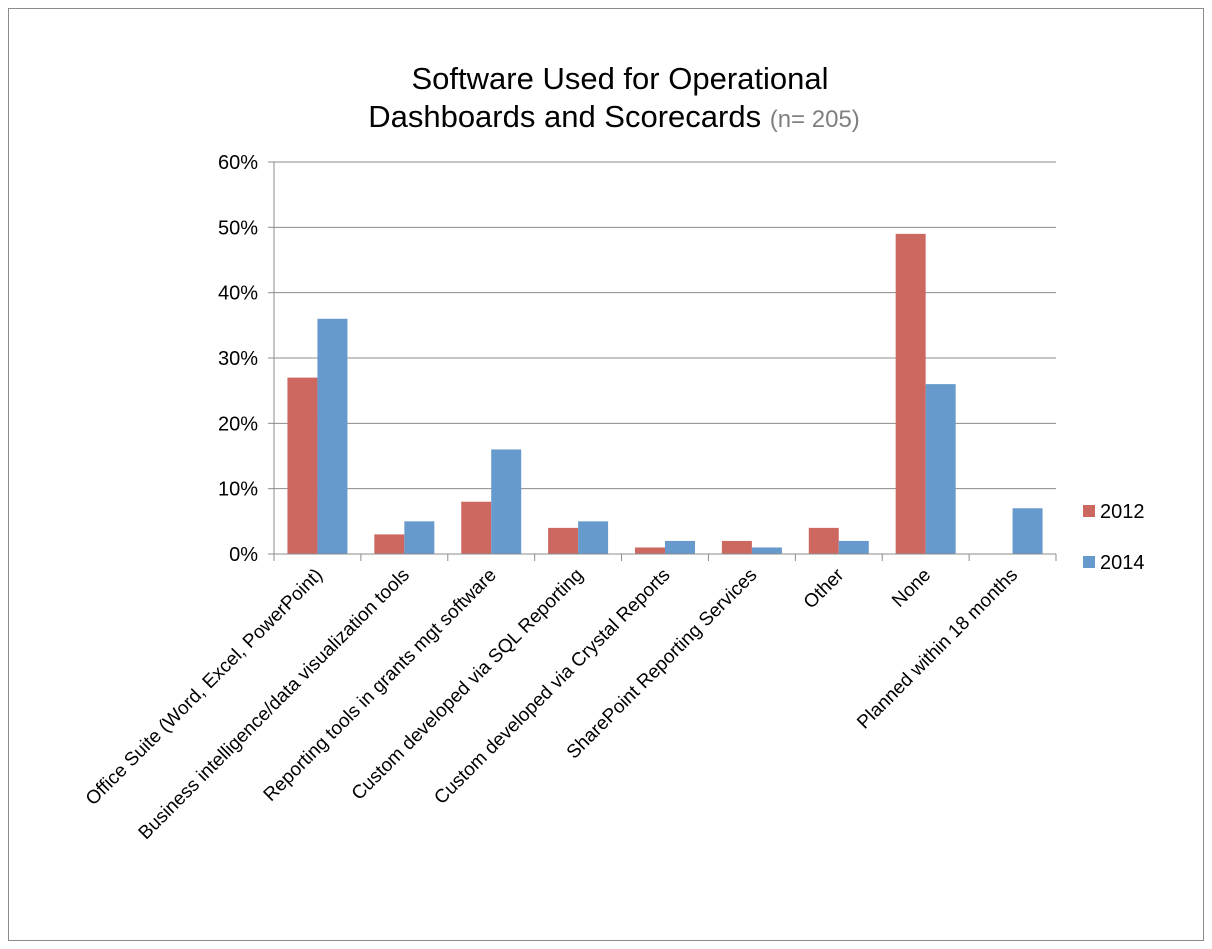  Describe the element at coordinates (238, 294) in the screenshot. I see `y-tick-label: 40%` at that location.